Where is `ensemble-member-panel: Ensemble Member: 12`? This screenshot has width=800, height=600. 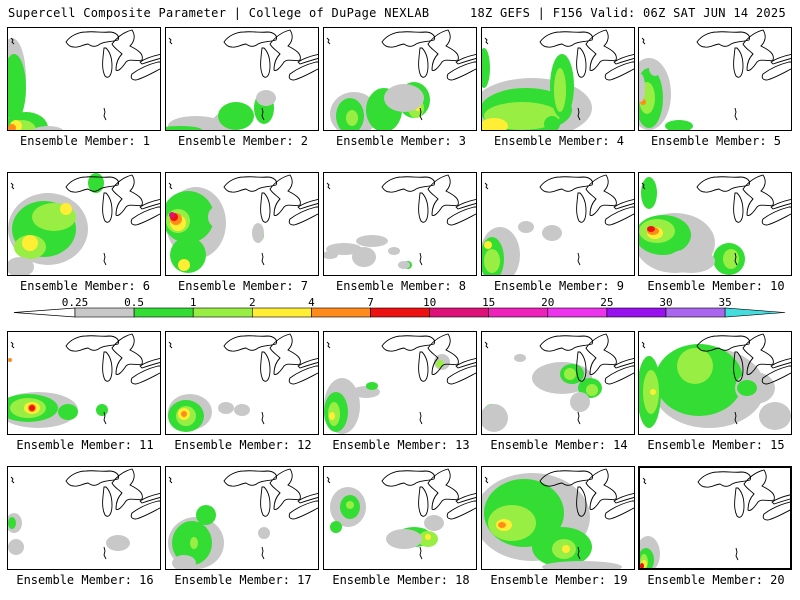
ensemble-member-panel: Ensemble Member: 12 is located at coordinates (242, 391).